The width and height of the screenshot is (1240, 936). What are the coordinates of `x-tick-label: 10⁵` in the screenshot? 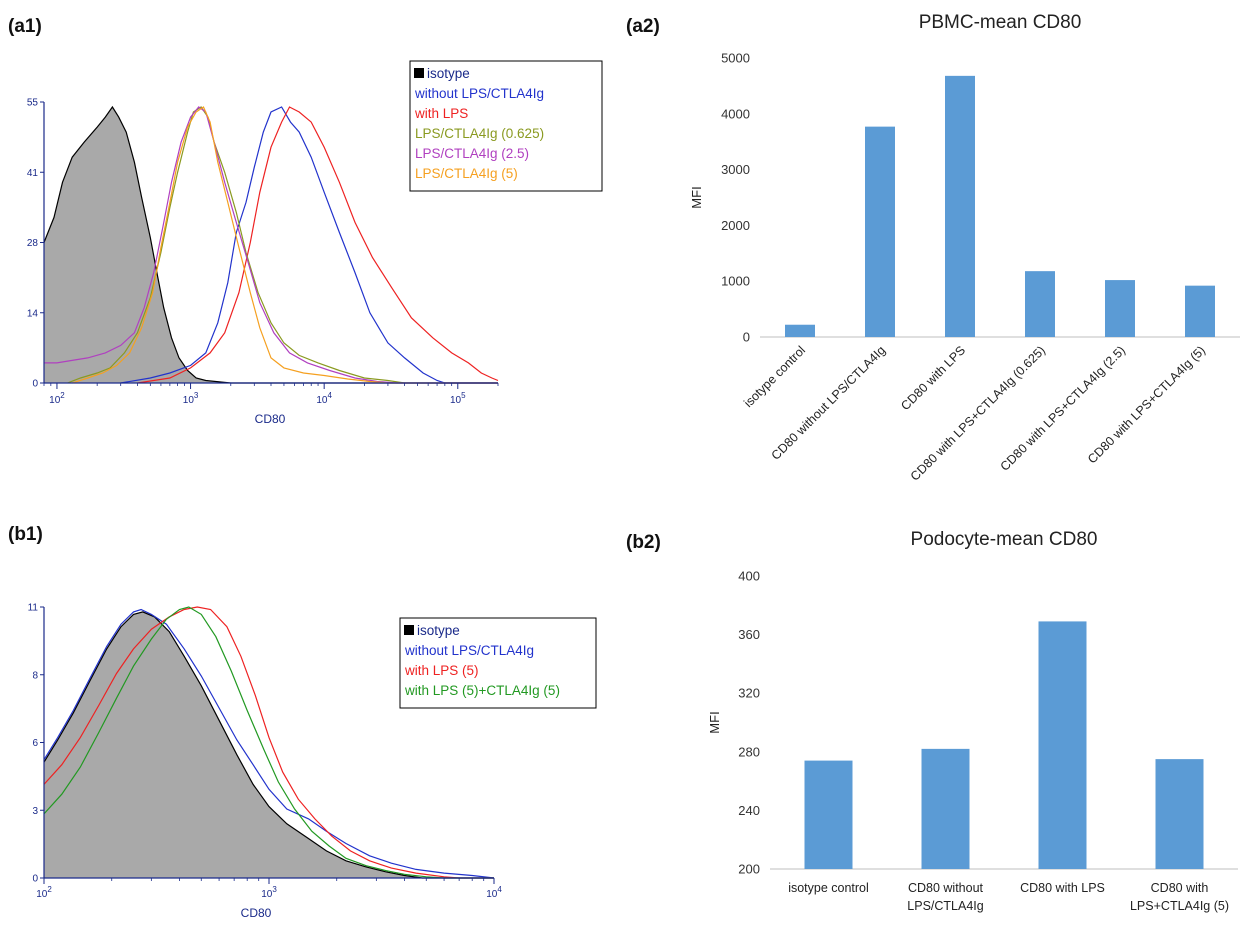 It's located at (458, 398).